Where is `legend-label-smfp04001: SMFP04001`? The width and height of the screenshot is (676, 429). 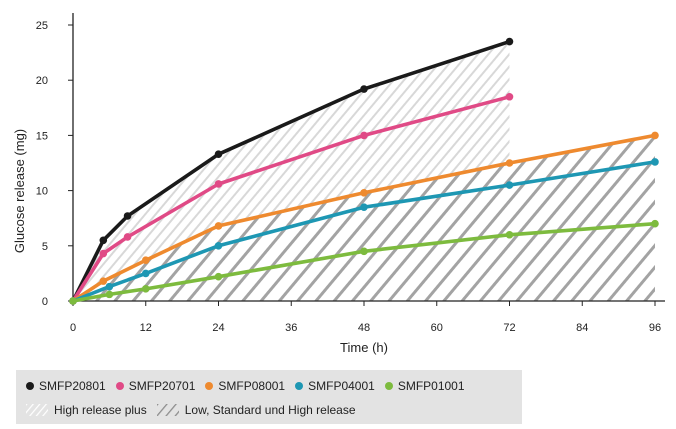 legend-label-smfp04001: SMFP04001 is located at coordinates (341, 386).